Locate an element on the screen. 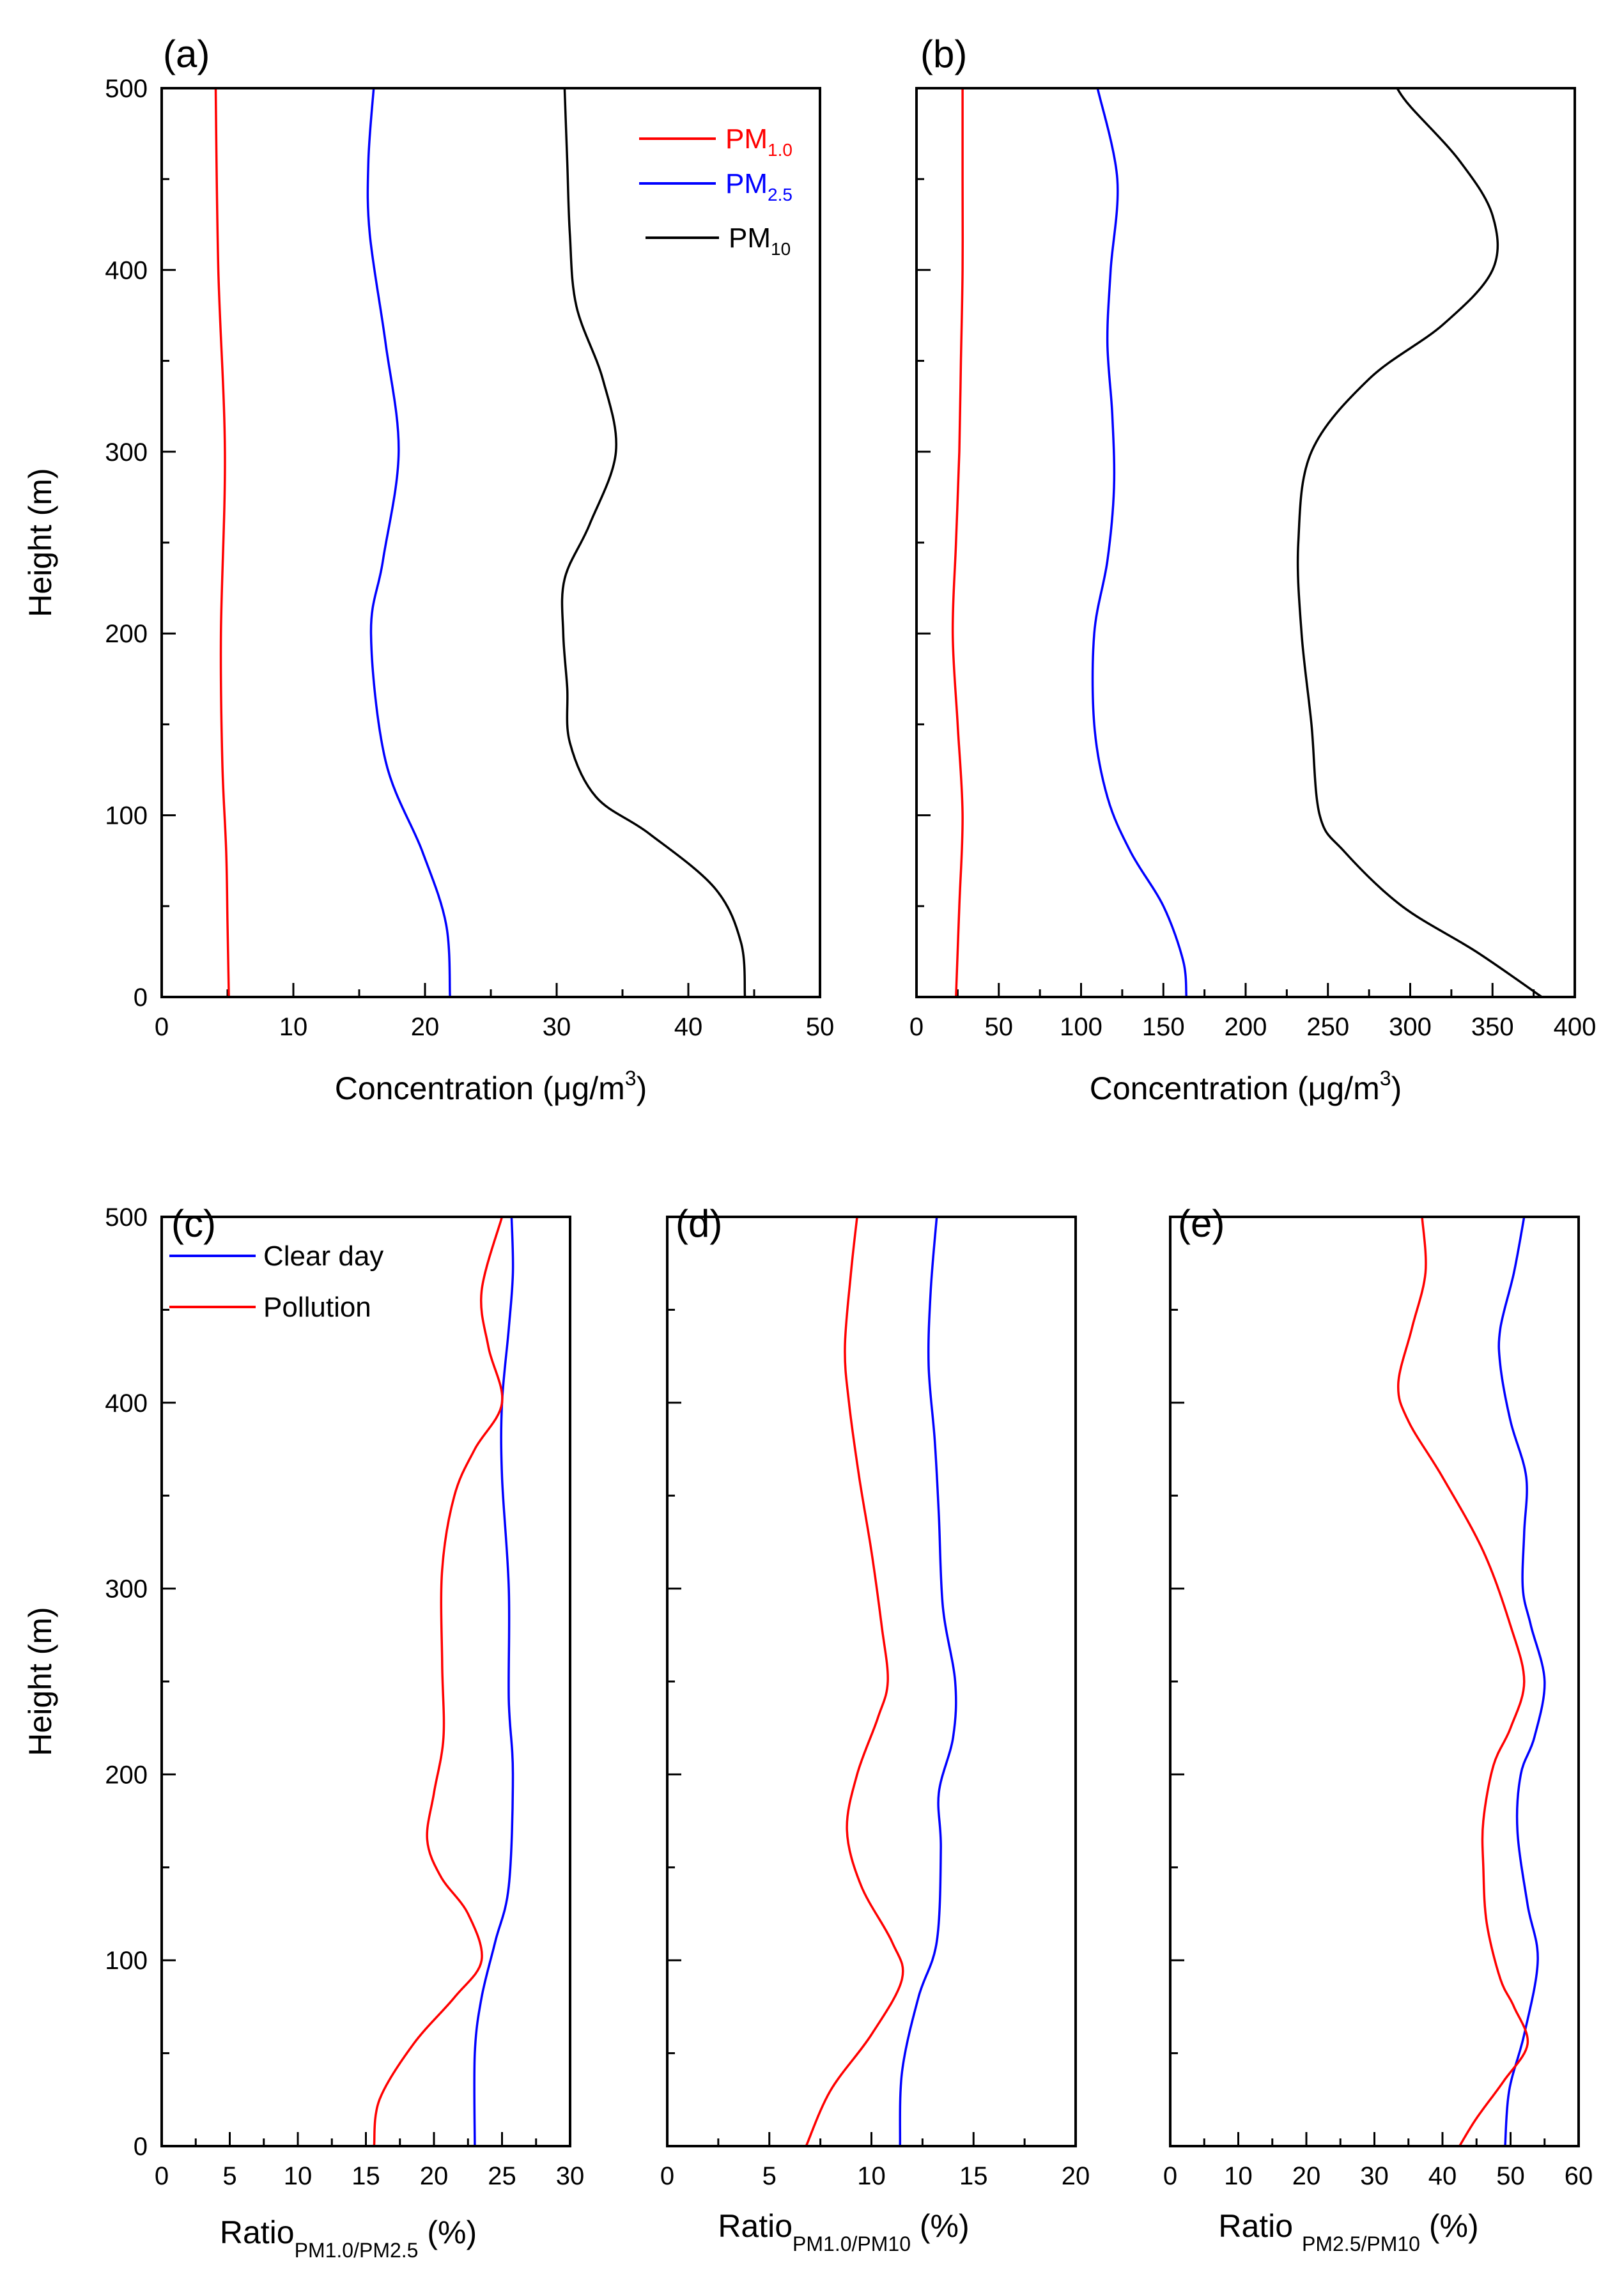 The width and height of the screenshot is (1624, 2288). x-tick-label: 300 is located at coordinates (1411, 1027).